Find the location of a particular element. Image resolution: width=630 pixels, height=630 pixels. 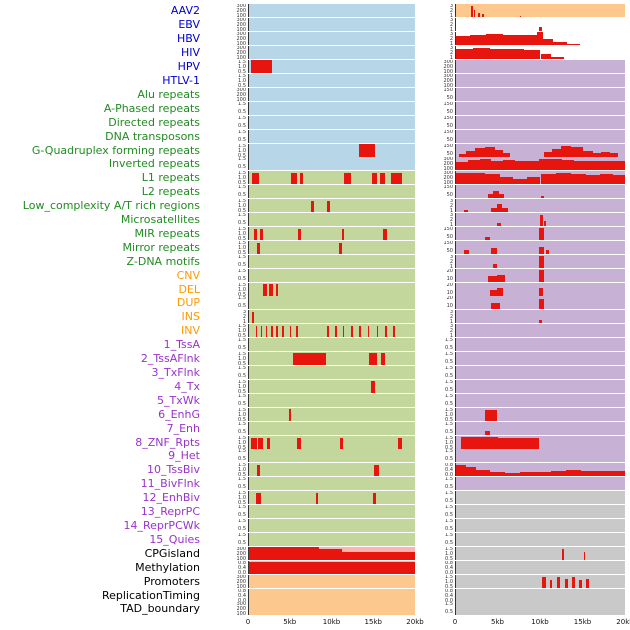

track-label: DNA transposons is located at coordinates (152, 136).